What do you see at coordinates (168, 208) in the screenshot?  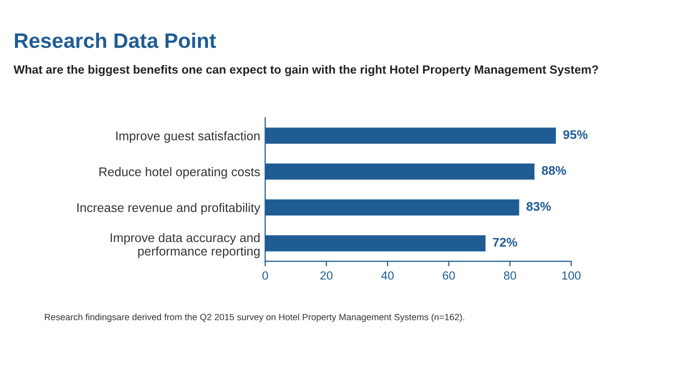 I see `y-tick-label: Increase revenue and profitability` at bounding box center [168, 208].